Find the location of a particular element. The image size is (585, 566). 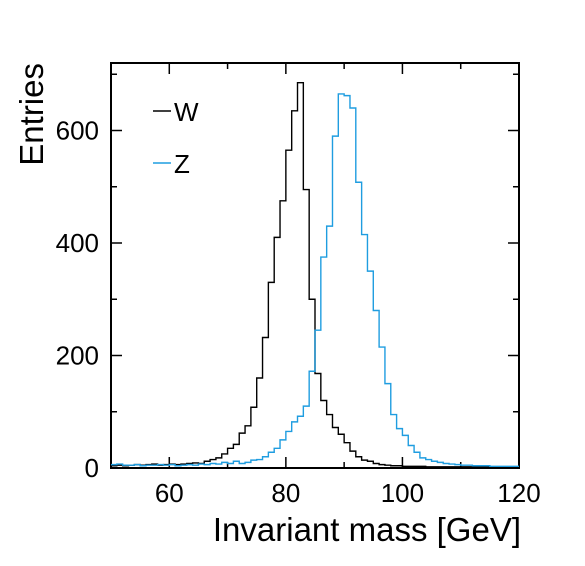

x-axis-title: Invariant mass [GeV] is located at coordinates (367, 529).